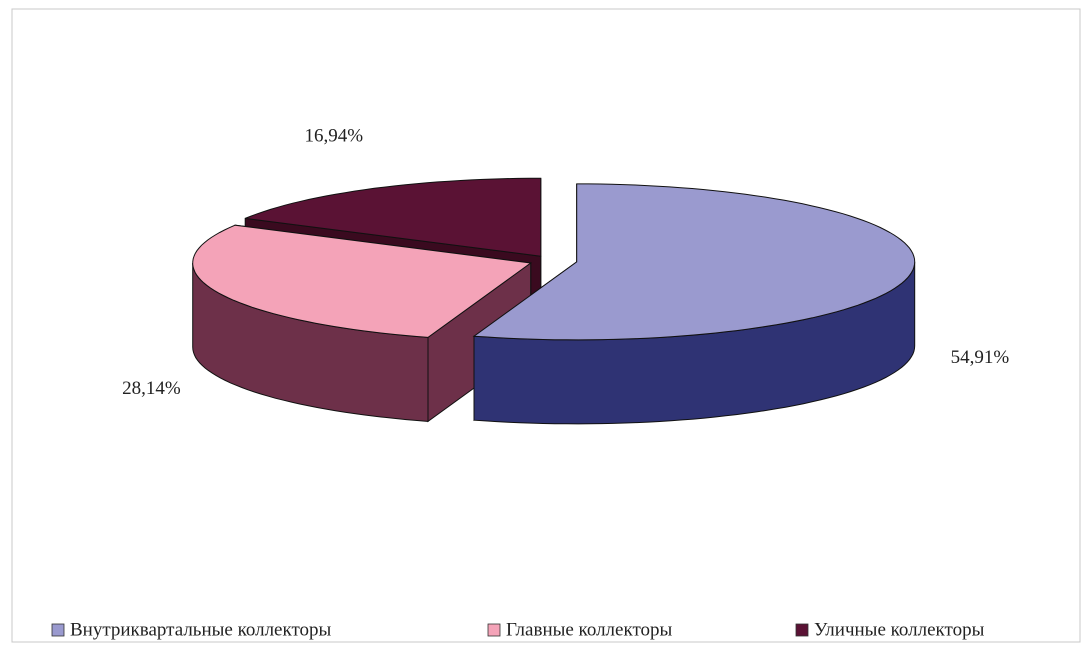 The image size is (1088, 646). What do you see at coordinates (333, 136) in the screenshot?
I see `data-label: 16,94%` at bounding box center [333, 136].